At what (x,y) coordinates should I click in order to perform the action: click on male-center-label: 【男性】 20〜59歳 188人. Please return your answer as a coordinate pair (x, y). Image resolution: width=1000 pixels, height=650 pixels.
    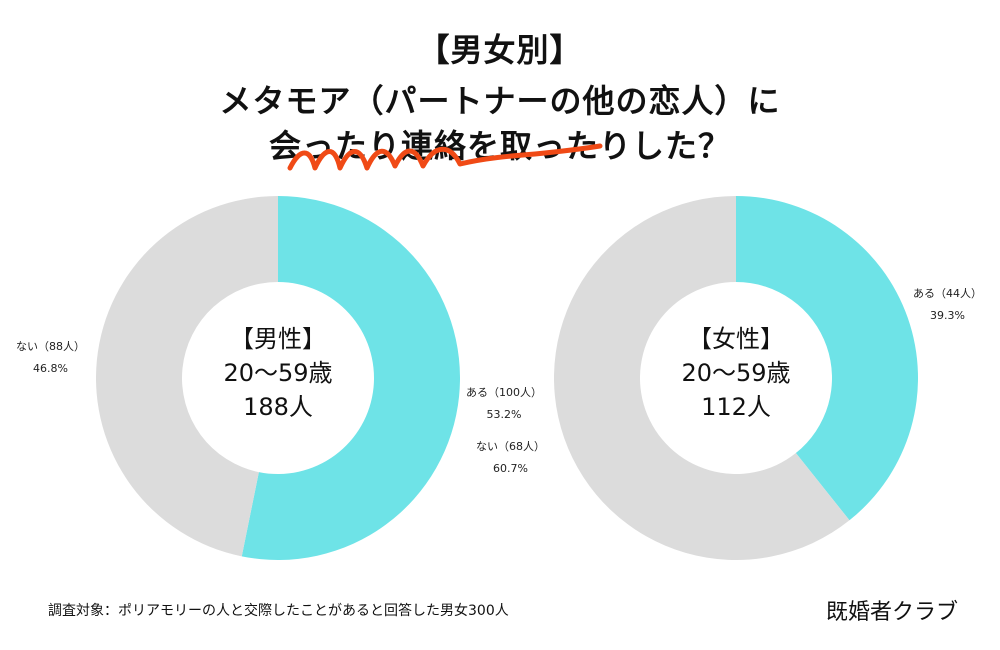
    Looking at the image, I should click on (278, 373).